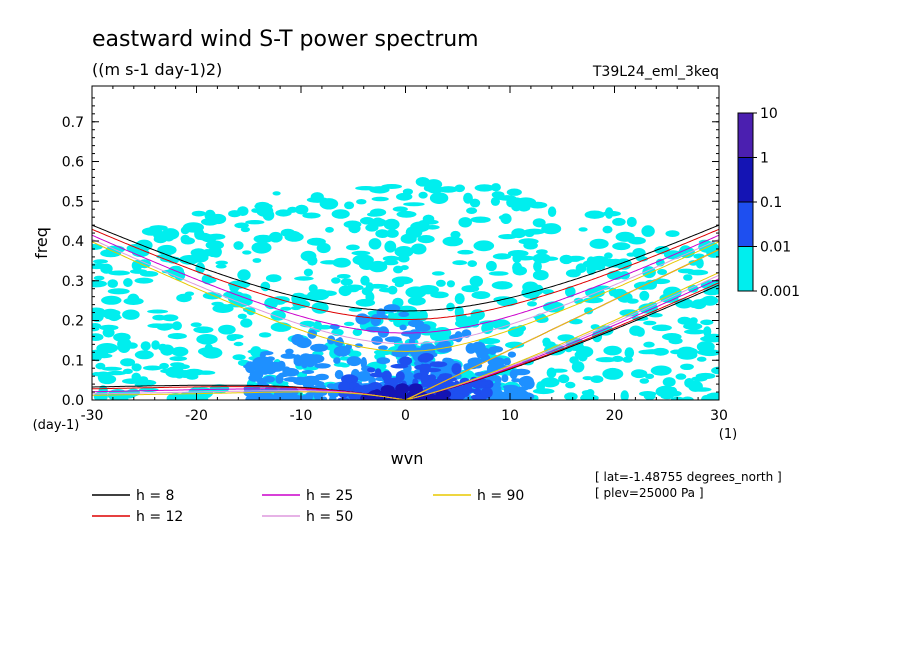 Image resolution: width=904 pixels, height=658 pixels. What do you see at coordinates (649, 493) in the screenshot?
I see `plev-note: [ plev=25000 Pa ]` at bounding box center [649, 493].